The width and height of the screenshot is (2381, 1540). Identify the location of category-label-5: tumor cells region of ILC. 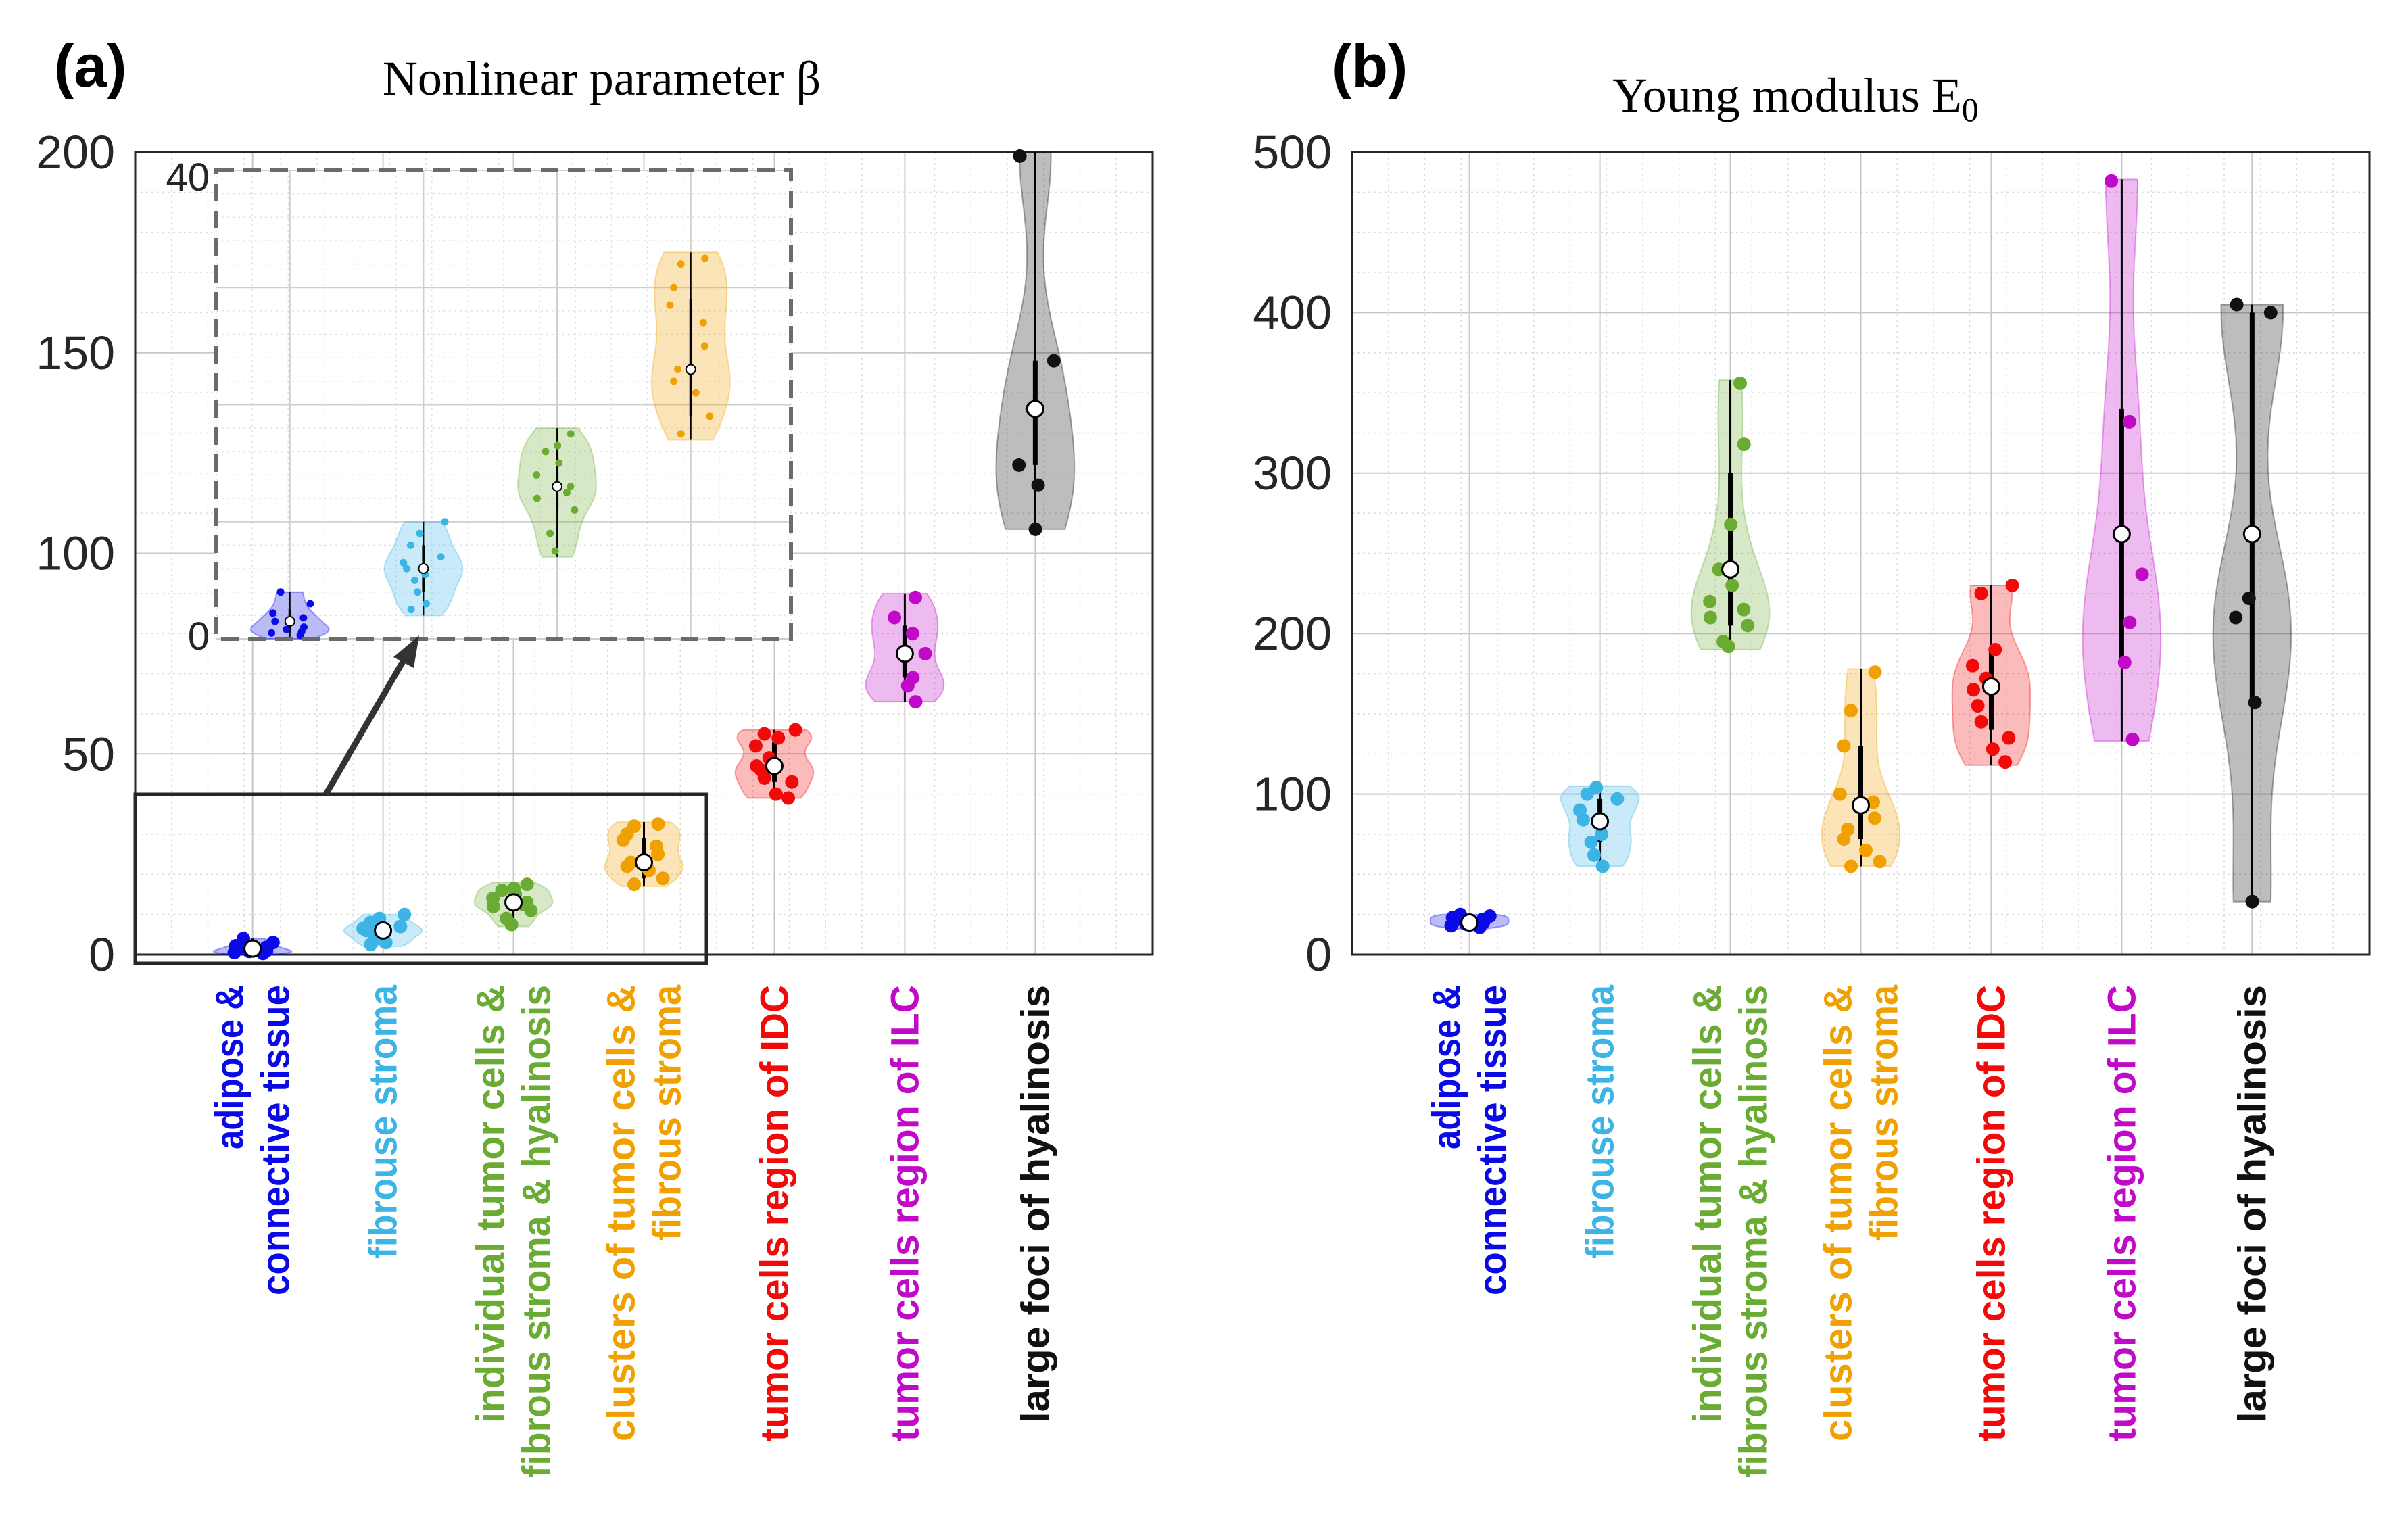
(2122, 1213).